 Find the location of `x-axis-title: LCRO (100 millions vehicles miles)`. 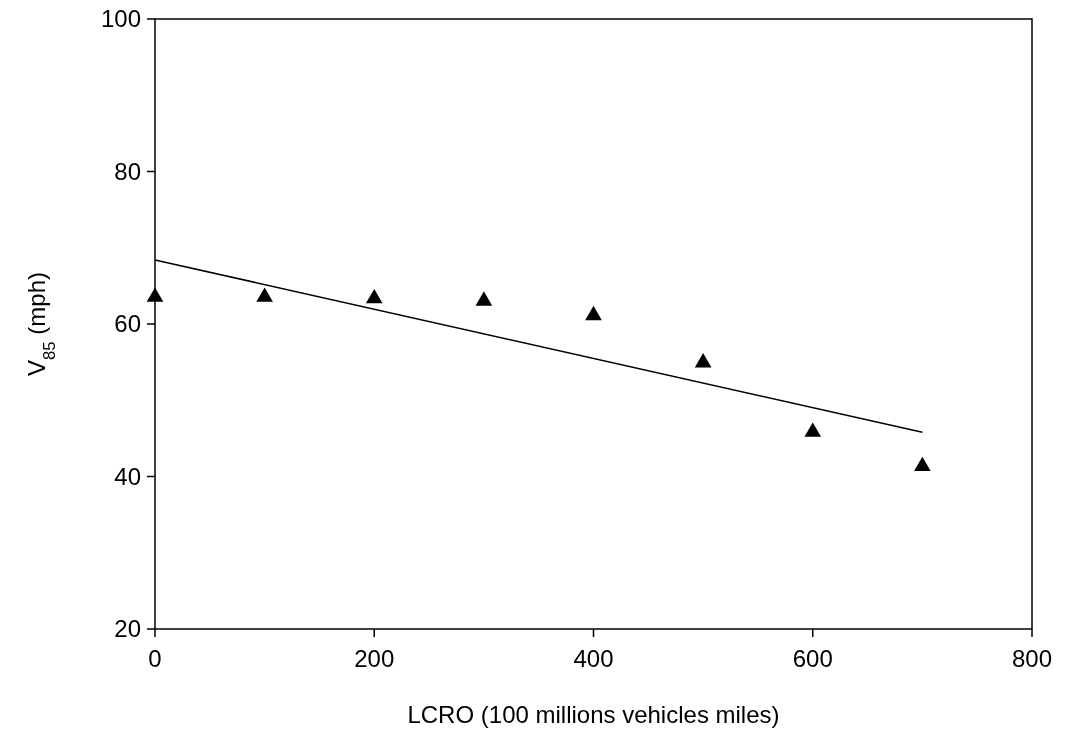

x-axis-title: LCRO (100 millions vehicles miles) is located at coordinates (593, 714).